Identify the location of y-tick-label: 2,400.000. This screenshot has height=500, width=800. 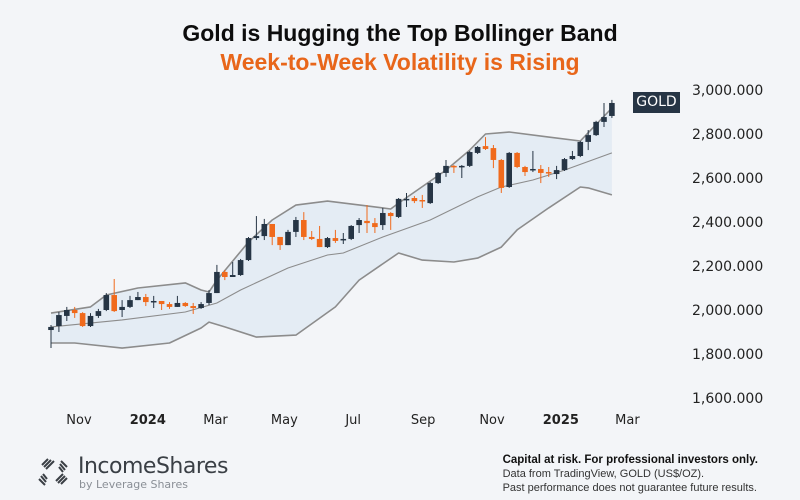
(727, 223).